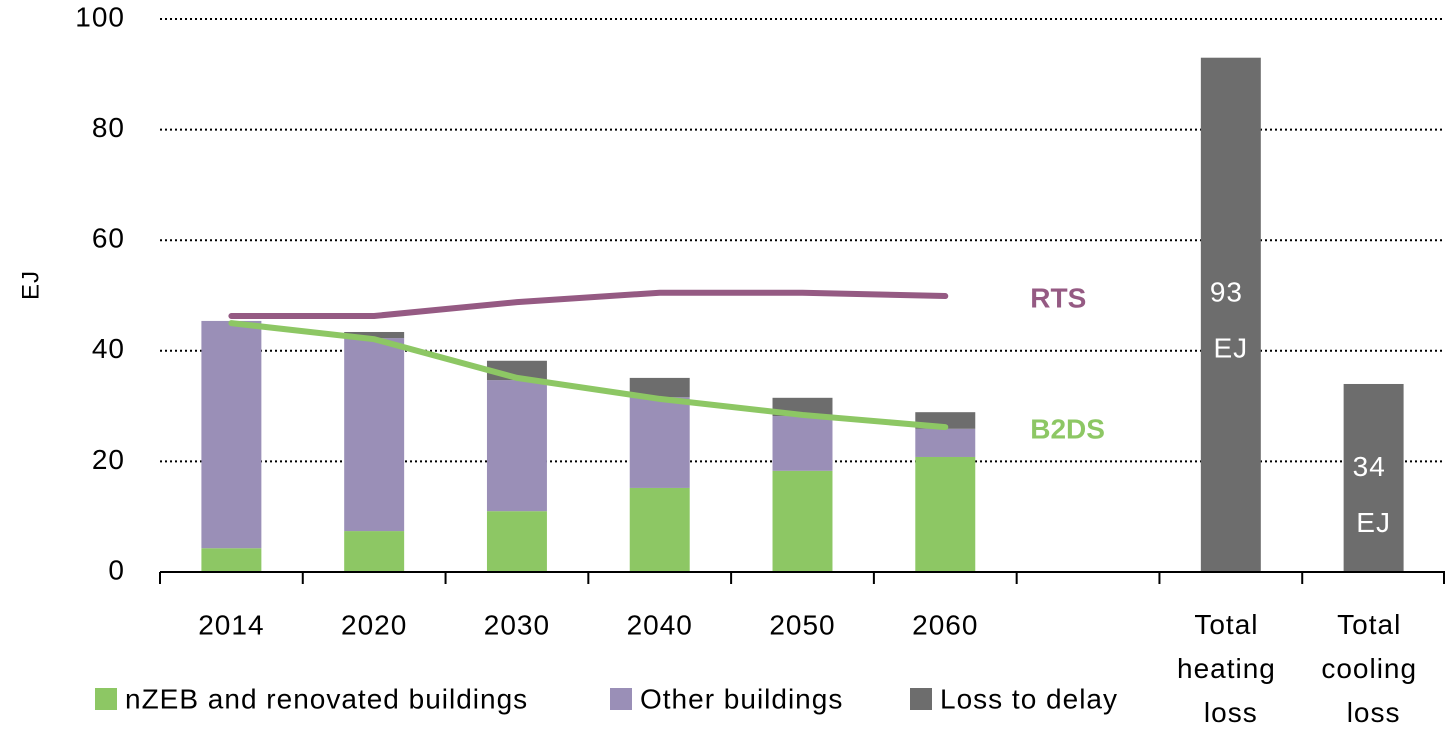  Describe the element at coordinates (945, 624) in the screenshot. I see `x-tick-label: 2060` at that location.